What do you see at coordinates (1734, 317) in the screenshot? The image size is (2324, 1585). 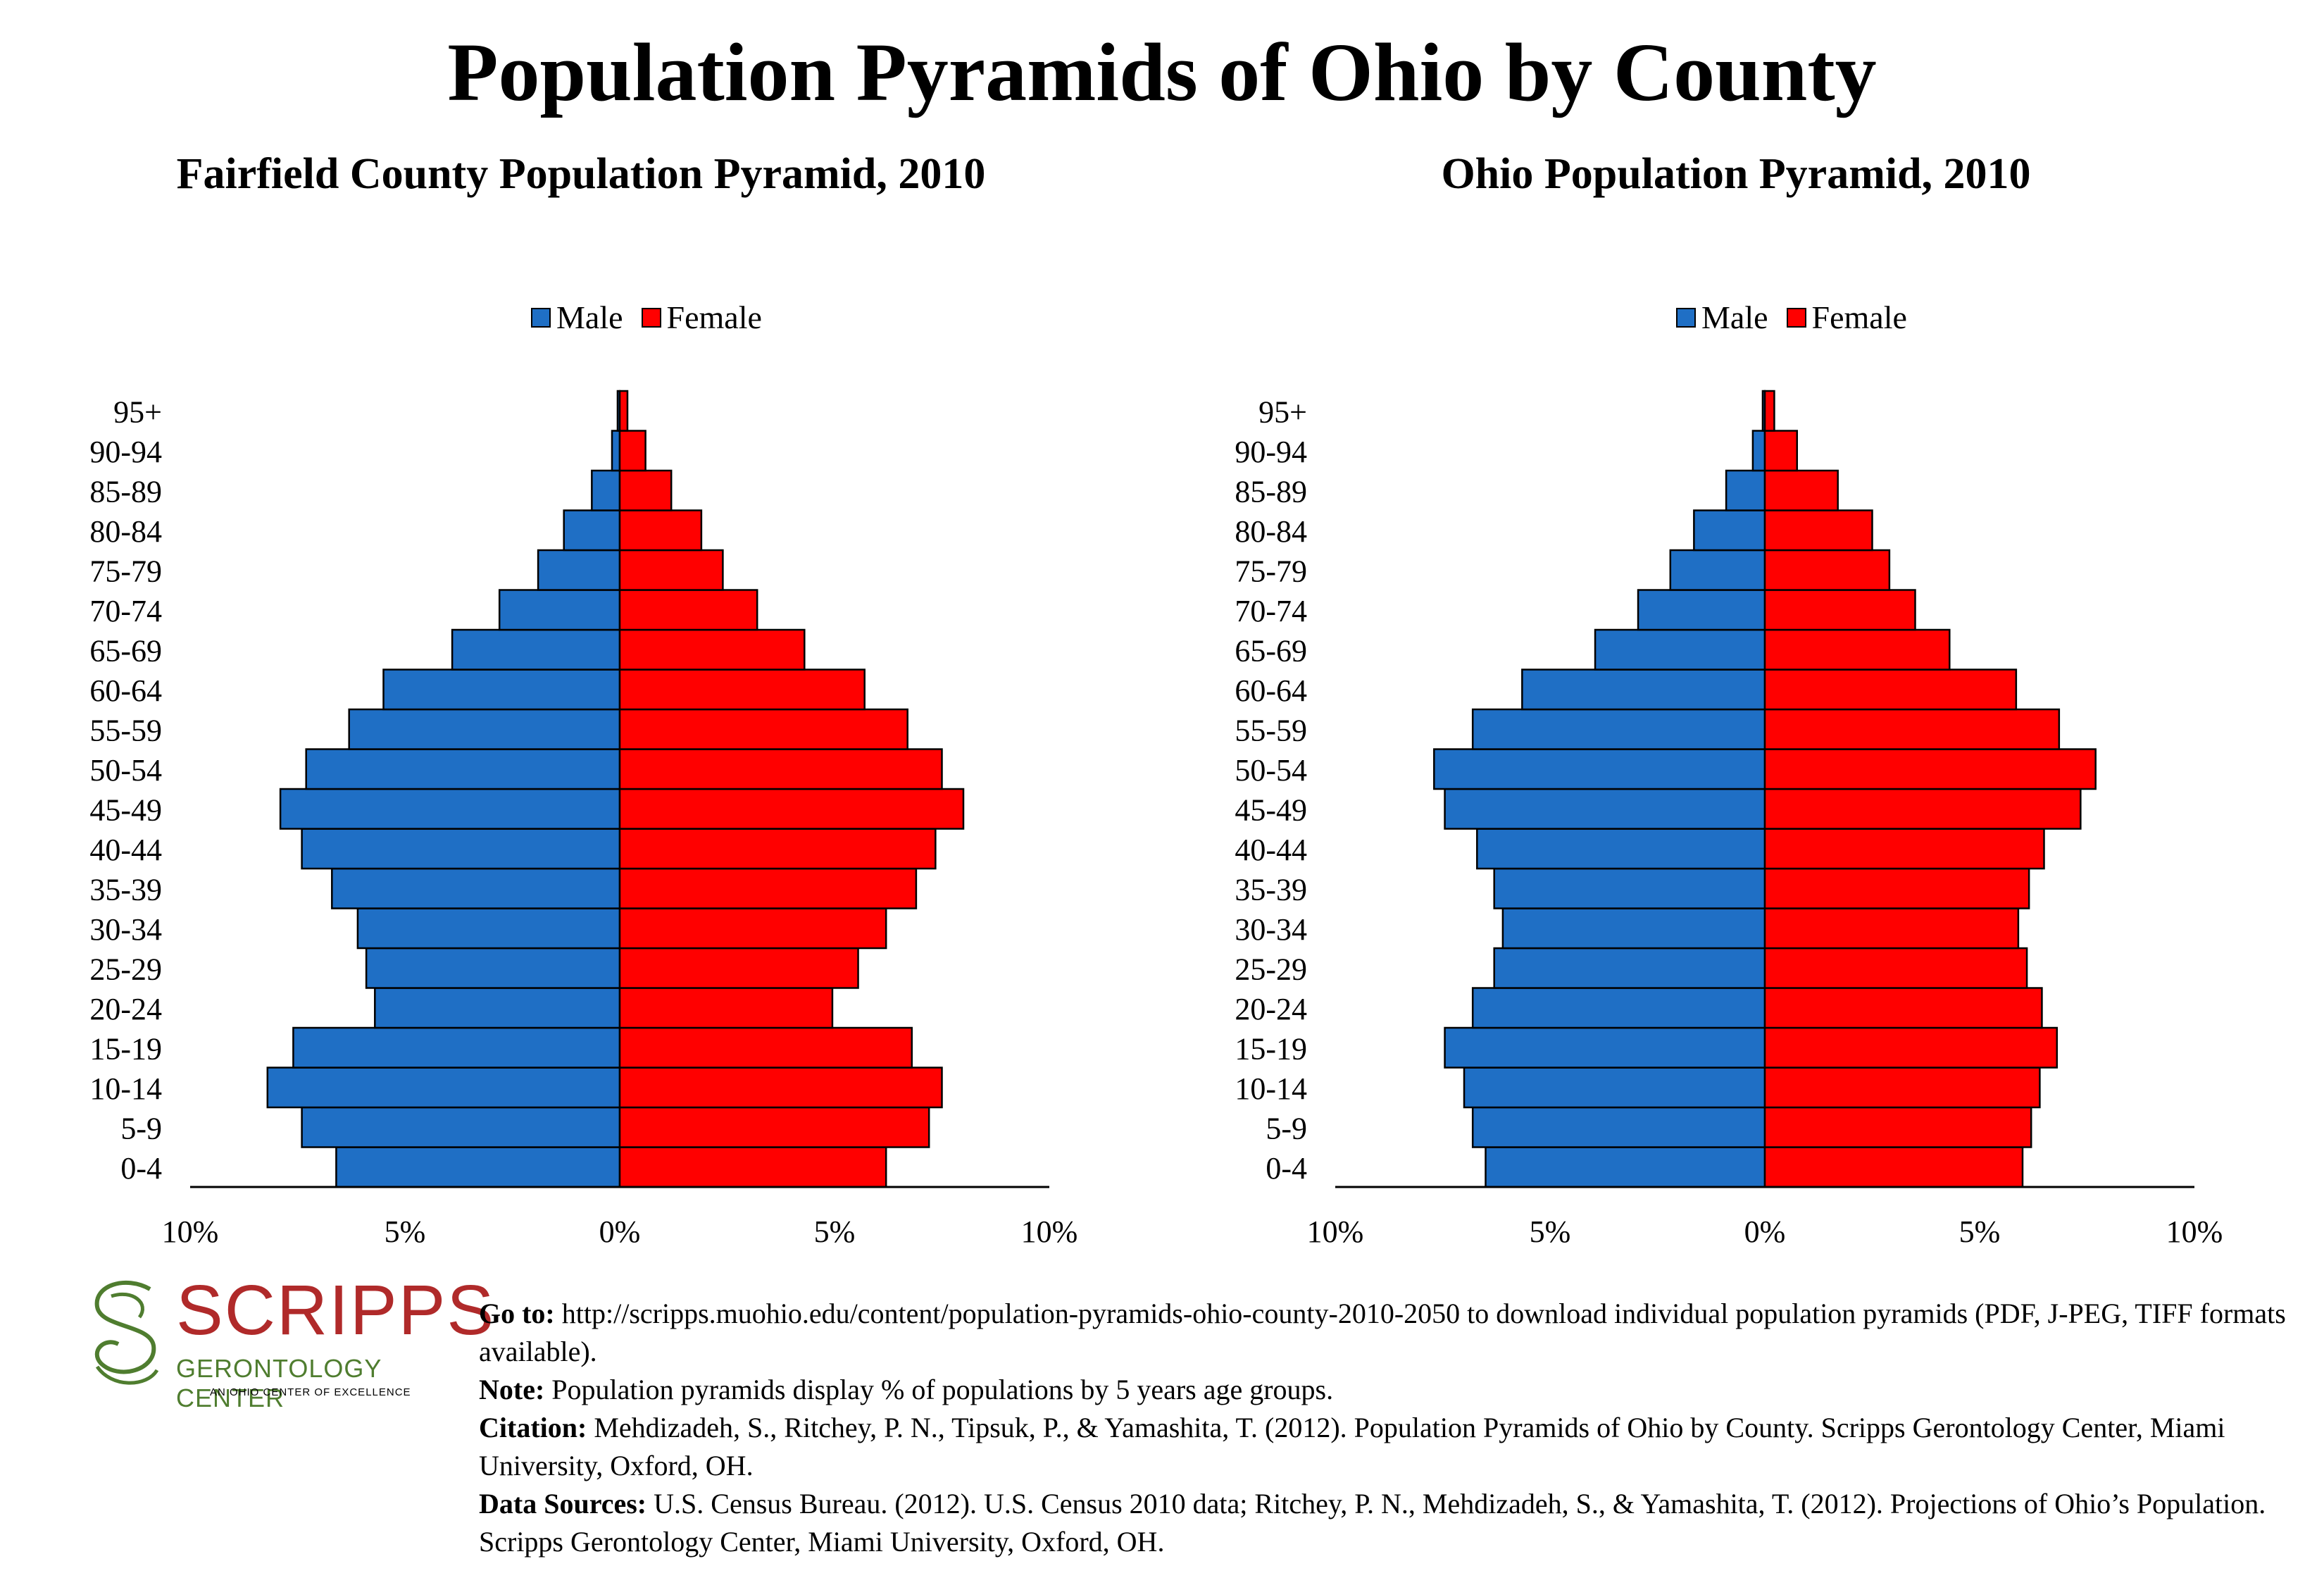 I see `legend-label-male: Male` at bounding box center [1734, 317].